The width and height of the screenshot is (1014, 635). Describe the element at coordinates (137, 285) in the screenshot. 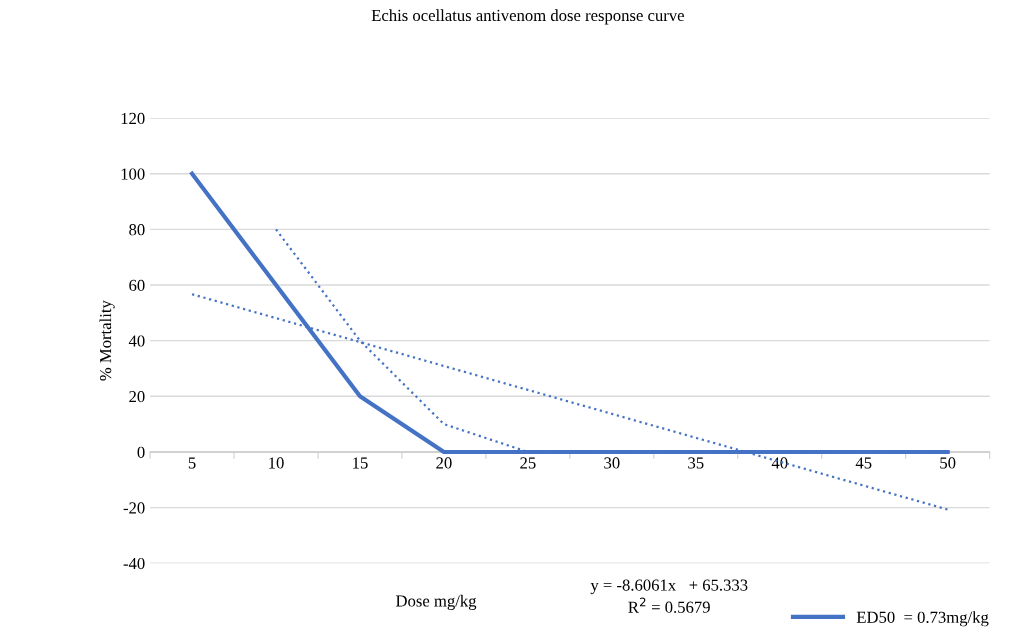

I see `y-tick-label: 60` at that location.